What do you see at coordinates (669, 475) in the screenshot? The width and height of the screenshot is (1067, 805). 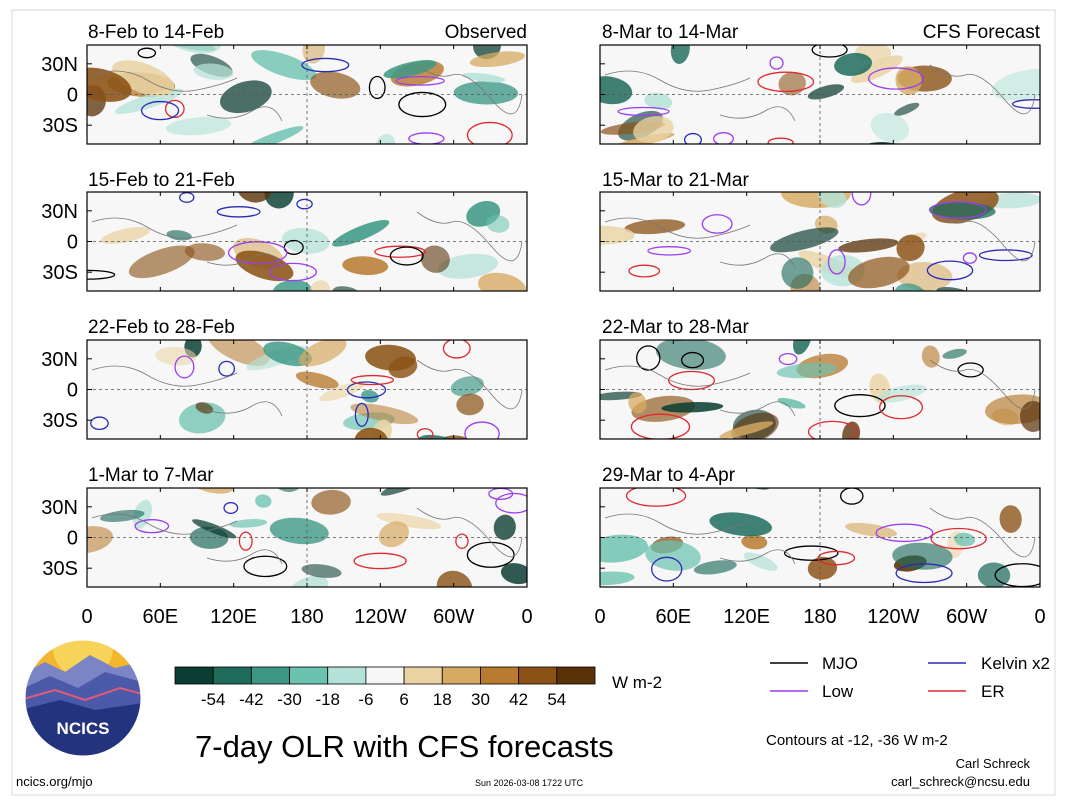 I see `panel-title-fcst-4: 29-Mar to 4-Apr` at bounding box center [669, 475].